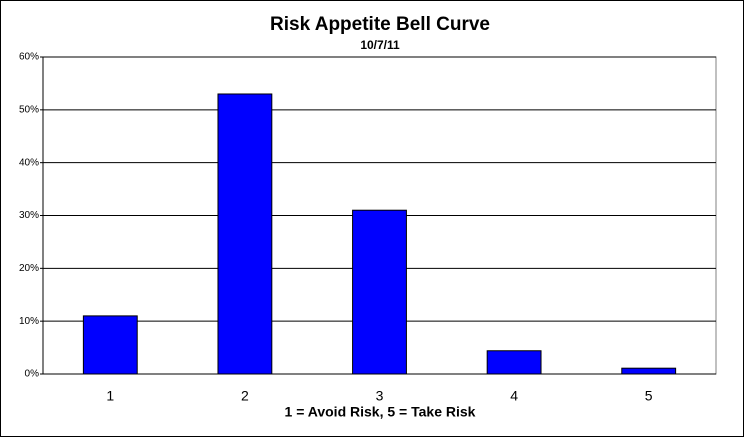 The height and width of the screenshot is (438, 745). What do you see at coordinates (29, 109) in the screenshot?
I see `y-tick-label: 50%` at bounding box center [29, 109].